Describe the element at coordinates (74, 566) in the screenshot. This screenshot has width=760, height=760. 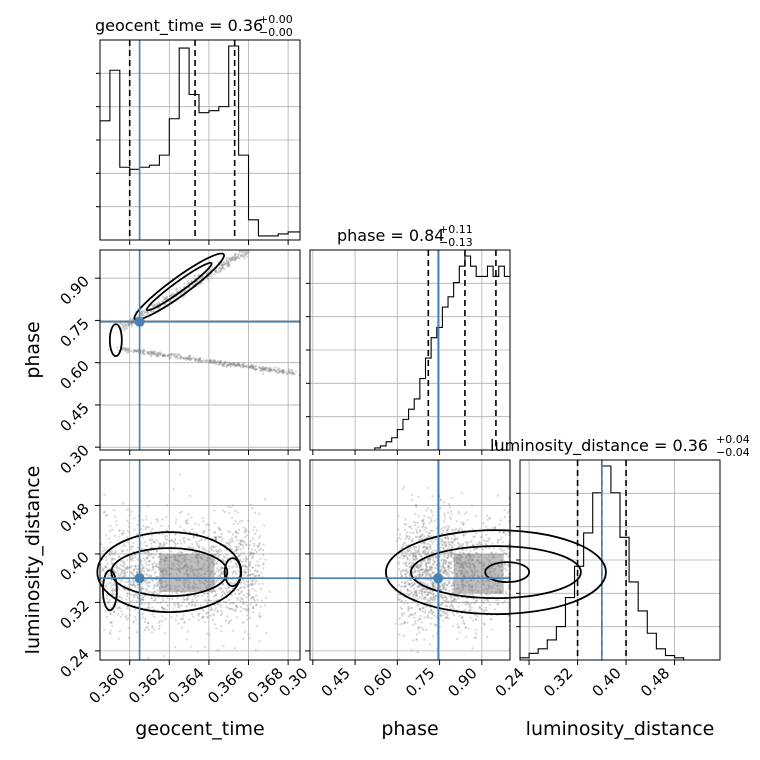
I see `tick-label-y-luminosity_distance-2: 0.40` at that location.